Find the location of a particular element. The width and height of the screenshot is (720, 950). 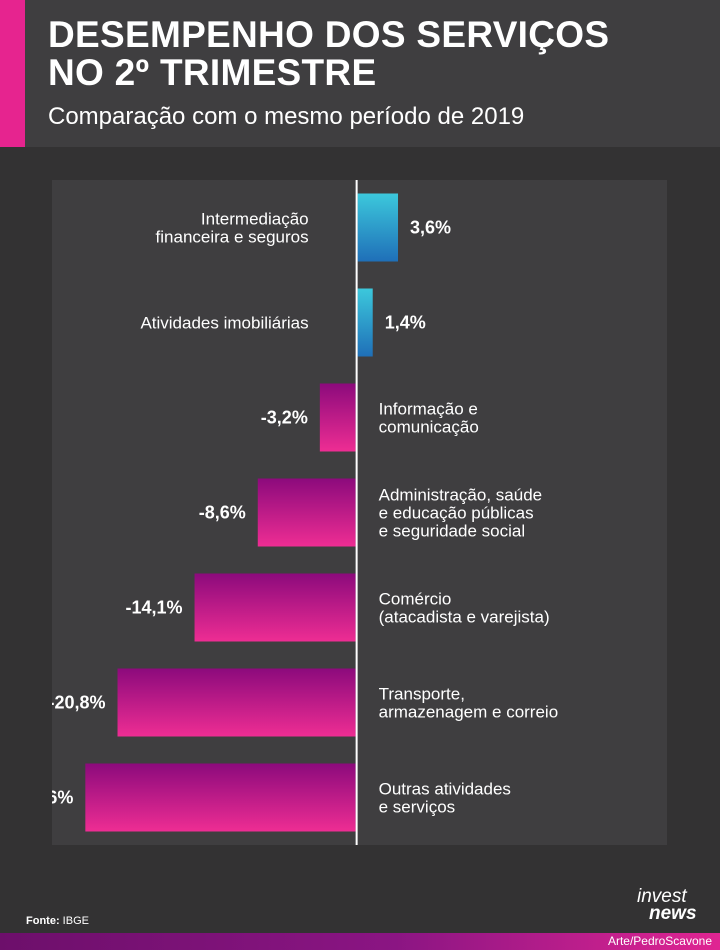

value-label-1: 1,4% is located at coordinates (405, 323).